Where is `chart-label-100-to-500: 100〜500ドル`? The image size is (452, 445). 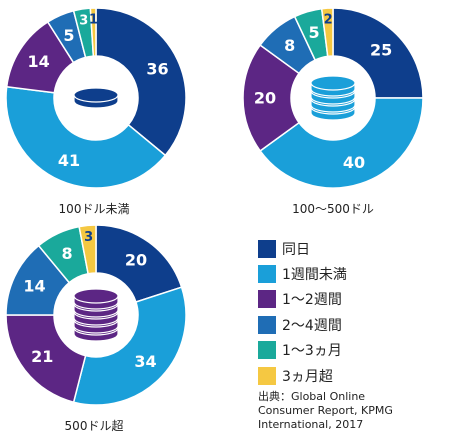
chart-label-100-to-500: 100〜500ドル is located at coordinates (333, 209).